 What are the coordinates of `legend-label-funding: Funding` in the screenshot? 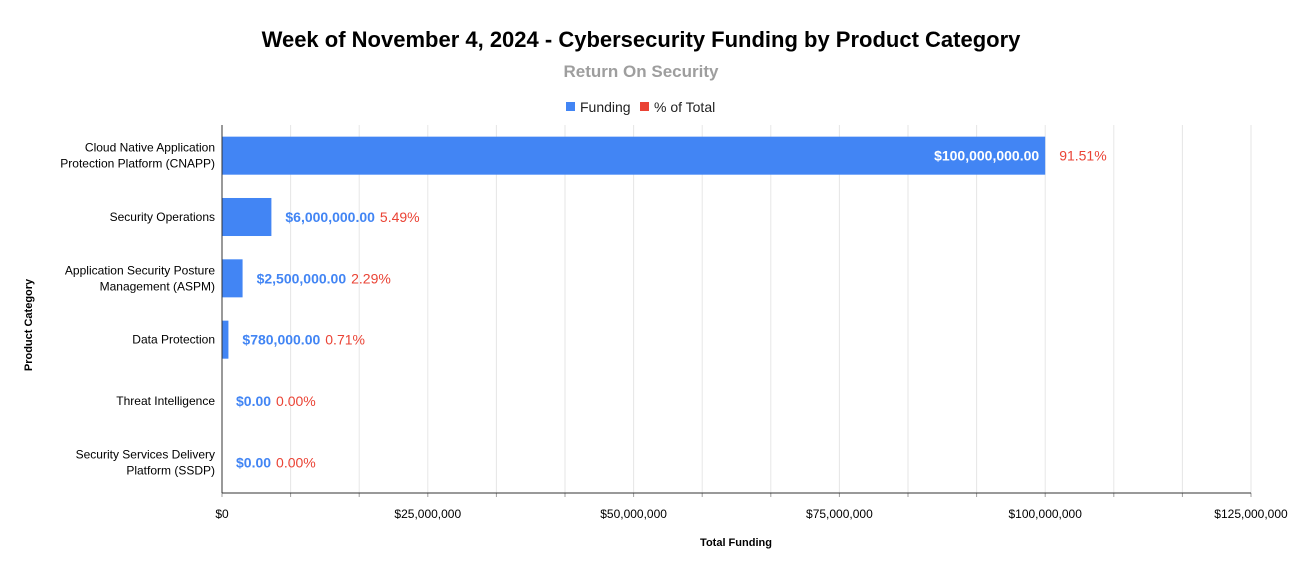 It's located at (605, 107).